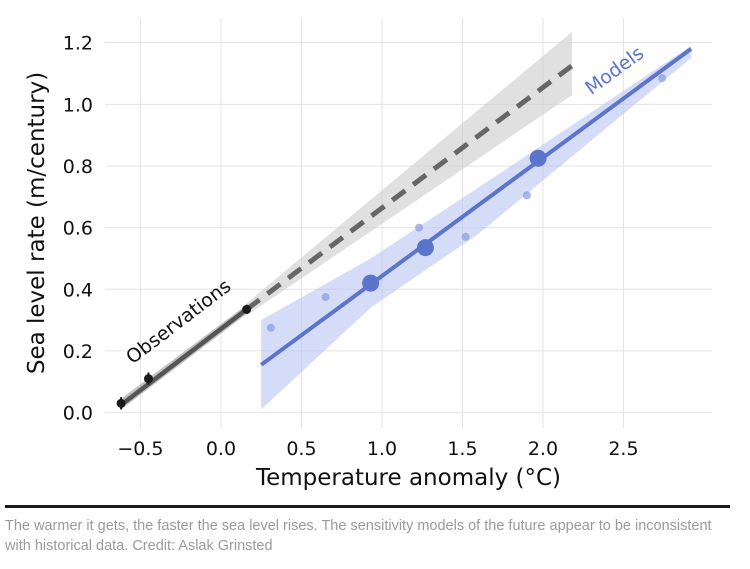 This screenshot has height=569, width=750. What do you see at coordinates (301, 449) in the screenshot?
I see `x-tick-label: 0.5` at bounding box center [301, 449].